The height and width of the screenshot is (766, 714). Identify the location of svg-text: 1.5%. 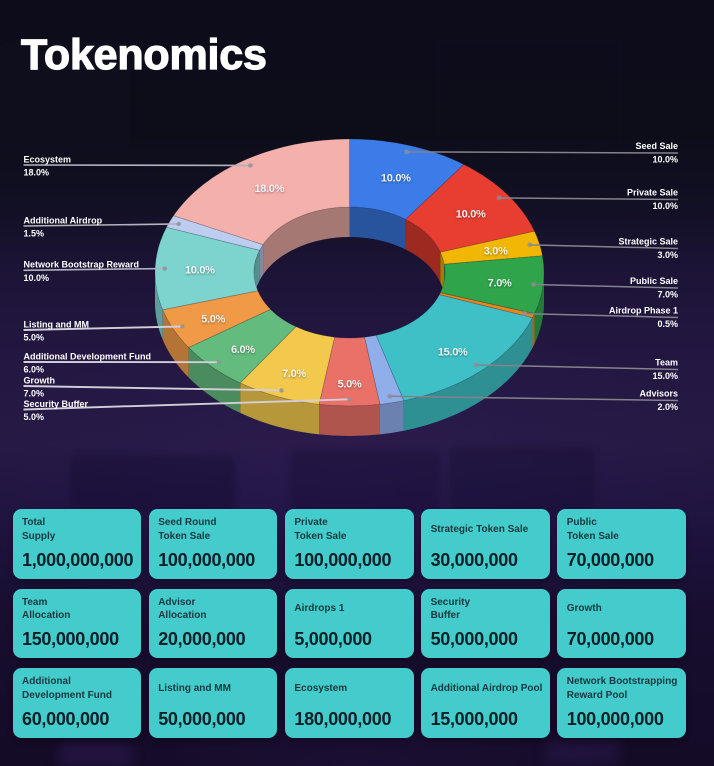
(34, 234).